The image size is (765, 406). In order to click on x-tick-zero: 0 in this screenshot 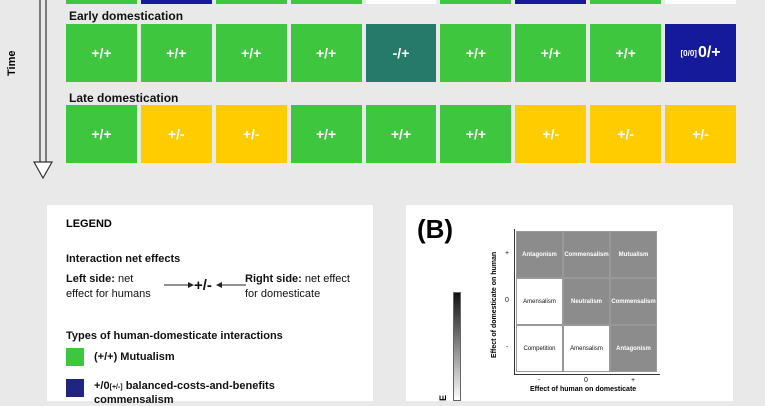, I will do `click(586, 380)`.